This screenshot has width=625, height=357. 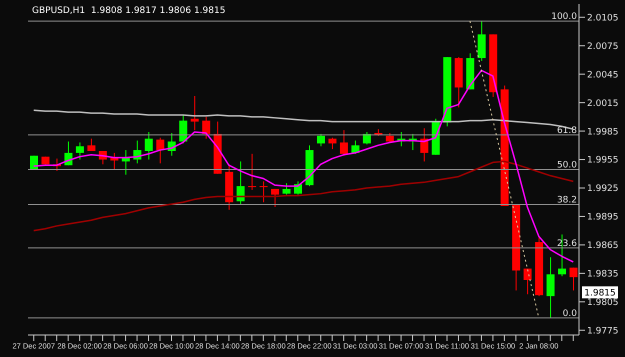 What do you see at coordinates (570, 313) in the screenshot?
I see `annotation: 0.0` at bounding box center [570, 313].